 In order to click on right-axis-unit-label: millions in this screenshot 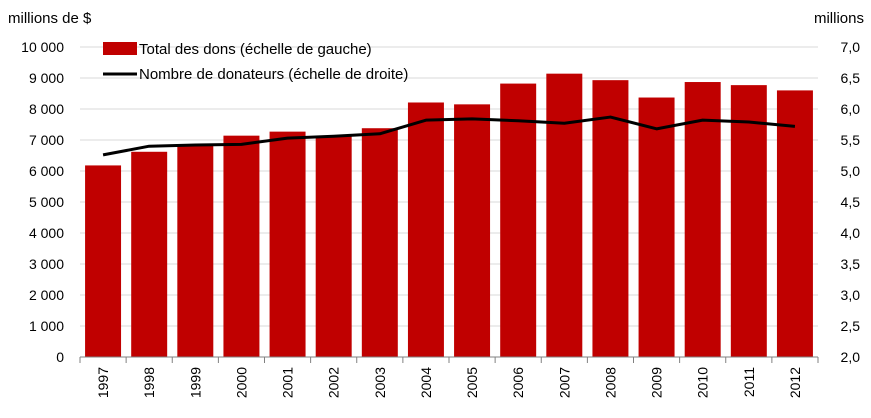, I will do `click(839, 18)`.